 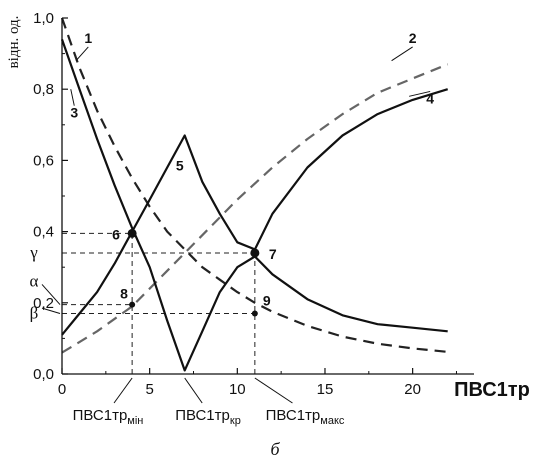 What do you see at coordinates (33, 252) in the screenshot?
I see `greek-label-0: γ` at bounding box center [33, 252].